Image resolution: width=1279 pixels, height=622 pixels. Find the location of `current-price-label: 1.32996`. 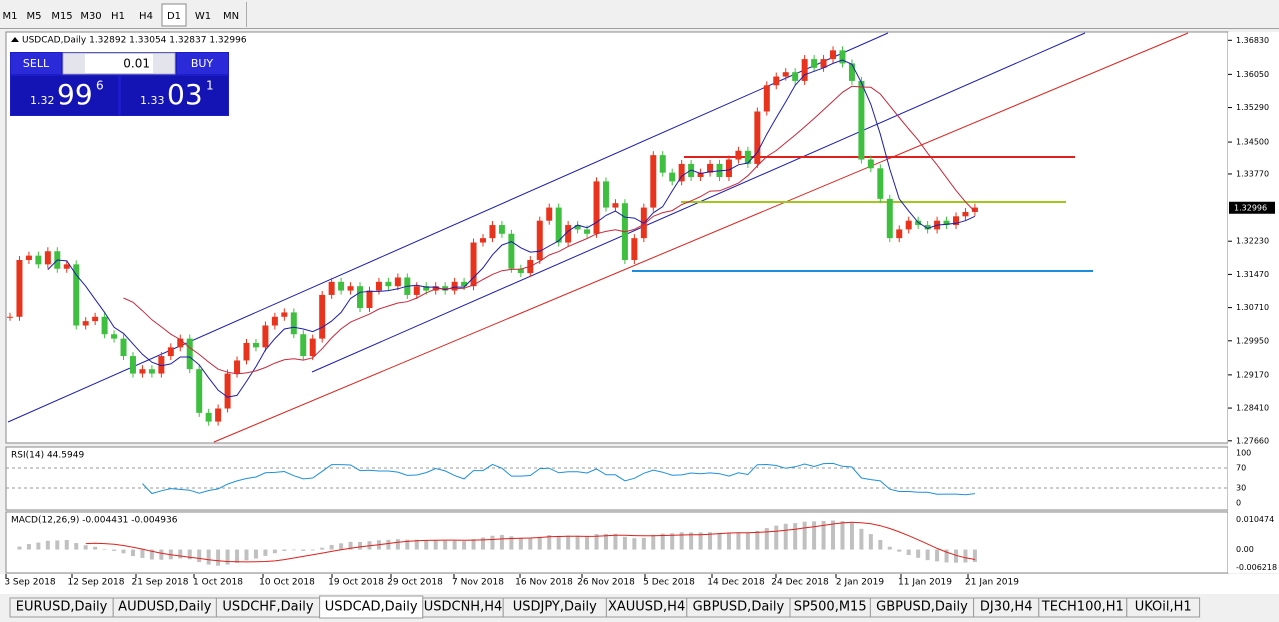

current-price-label: 1.32996 is located at coordinates (1250, 207).